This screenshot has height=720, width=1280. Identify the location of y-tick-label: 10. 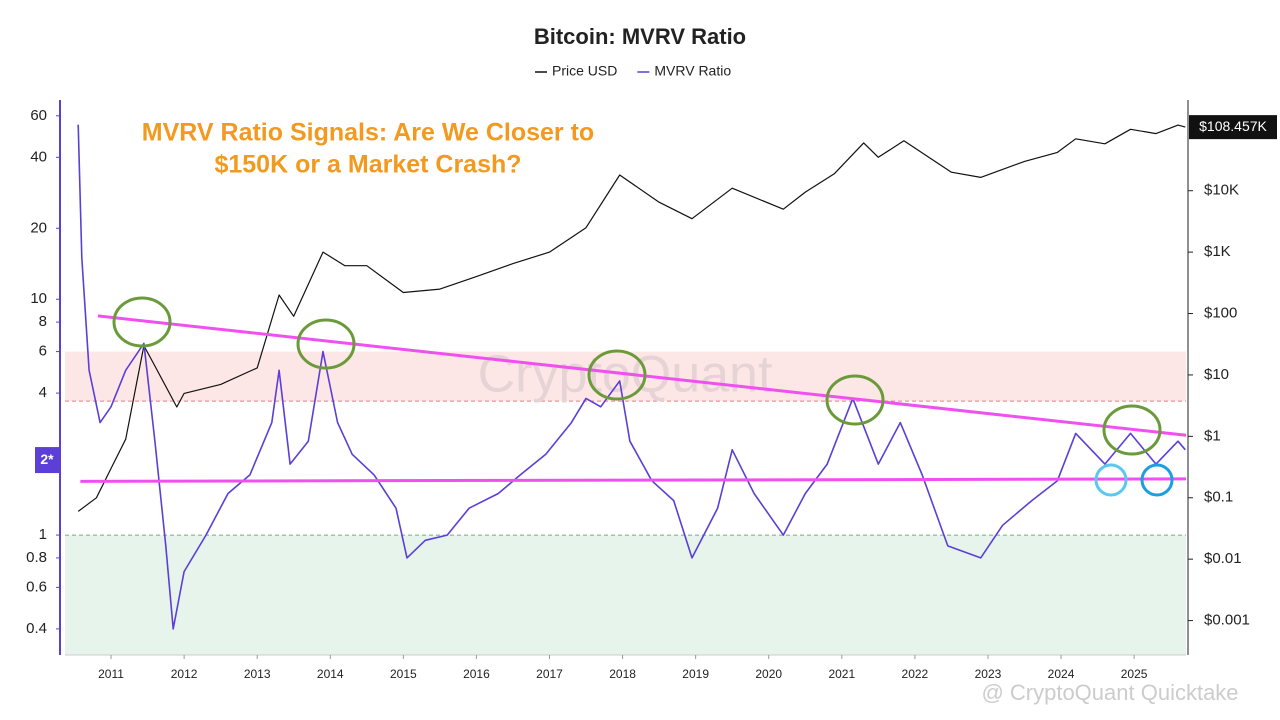
(38, 298).